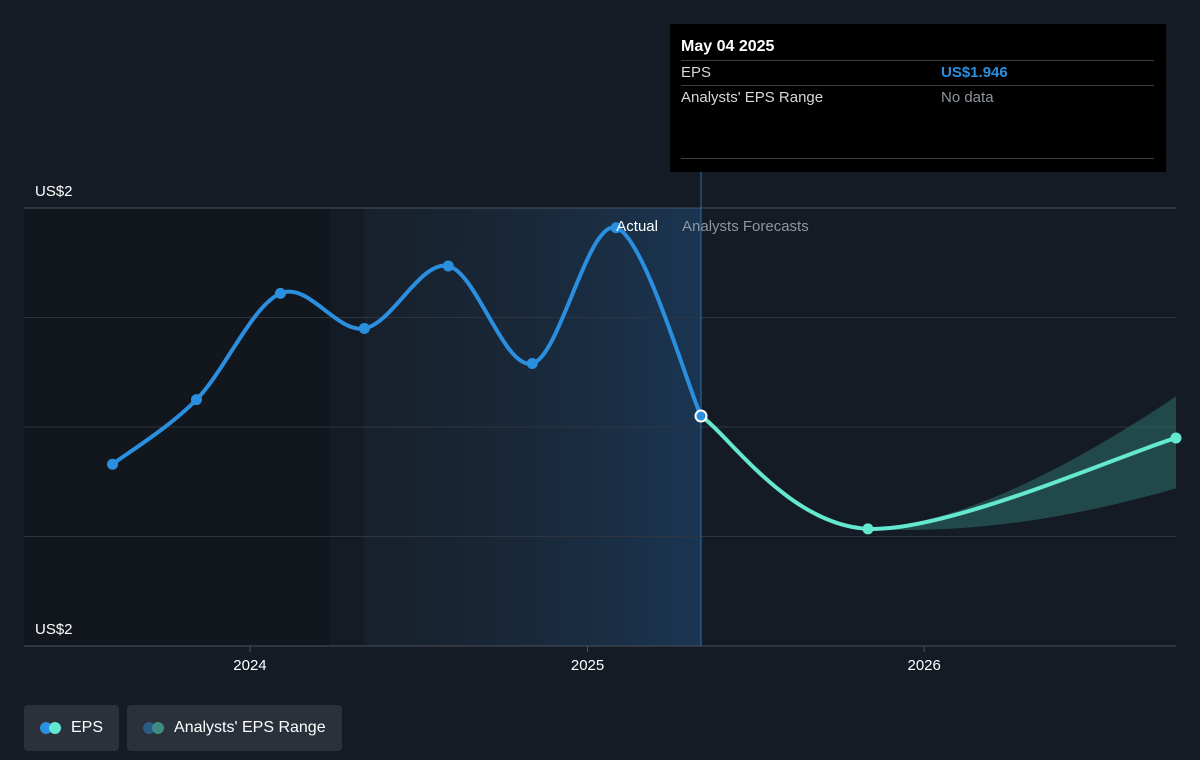 The image size is (1200, 760). Describe the element at coordinates (752, 97) in the screenshot. I see `tooltip-range-label: Analysts' EPS Range` at that location.